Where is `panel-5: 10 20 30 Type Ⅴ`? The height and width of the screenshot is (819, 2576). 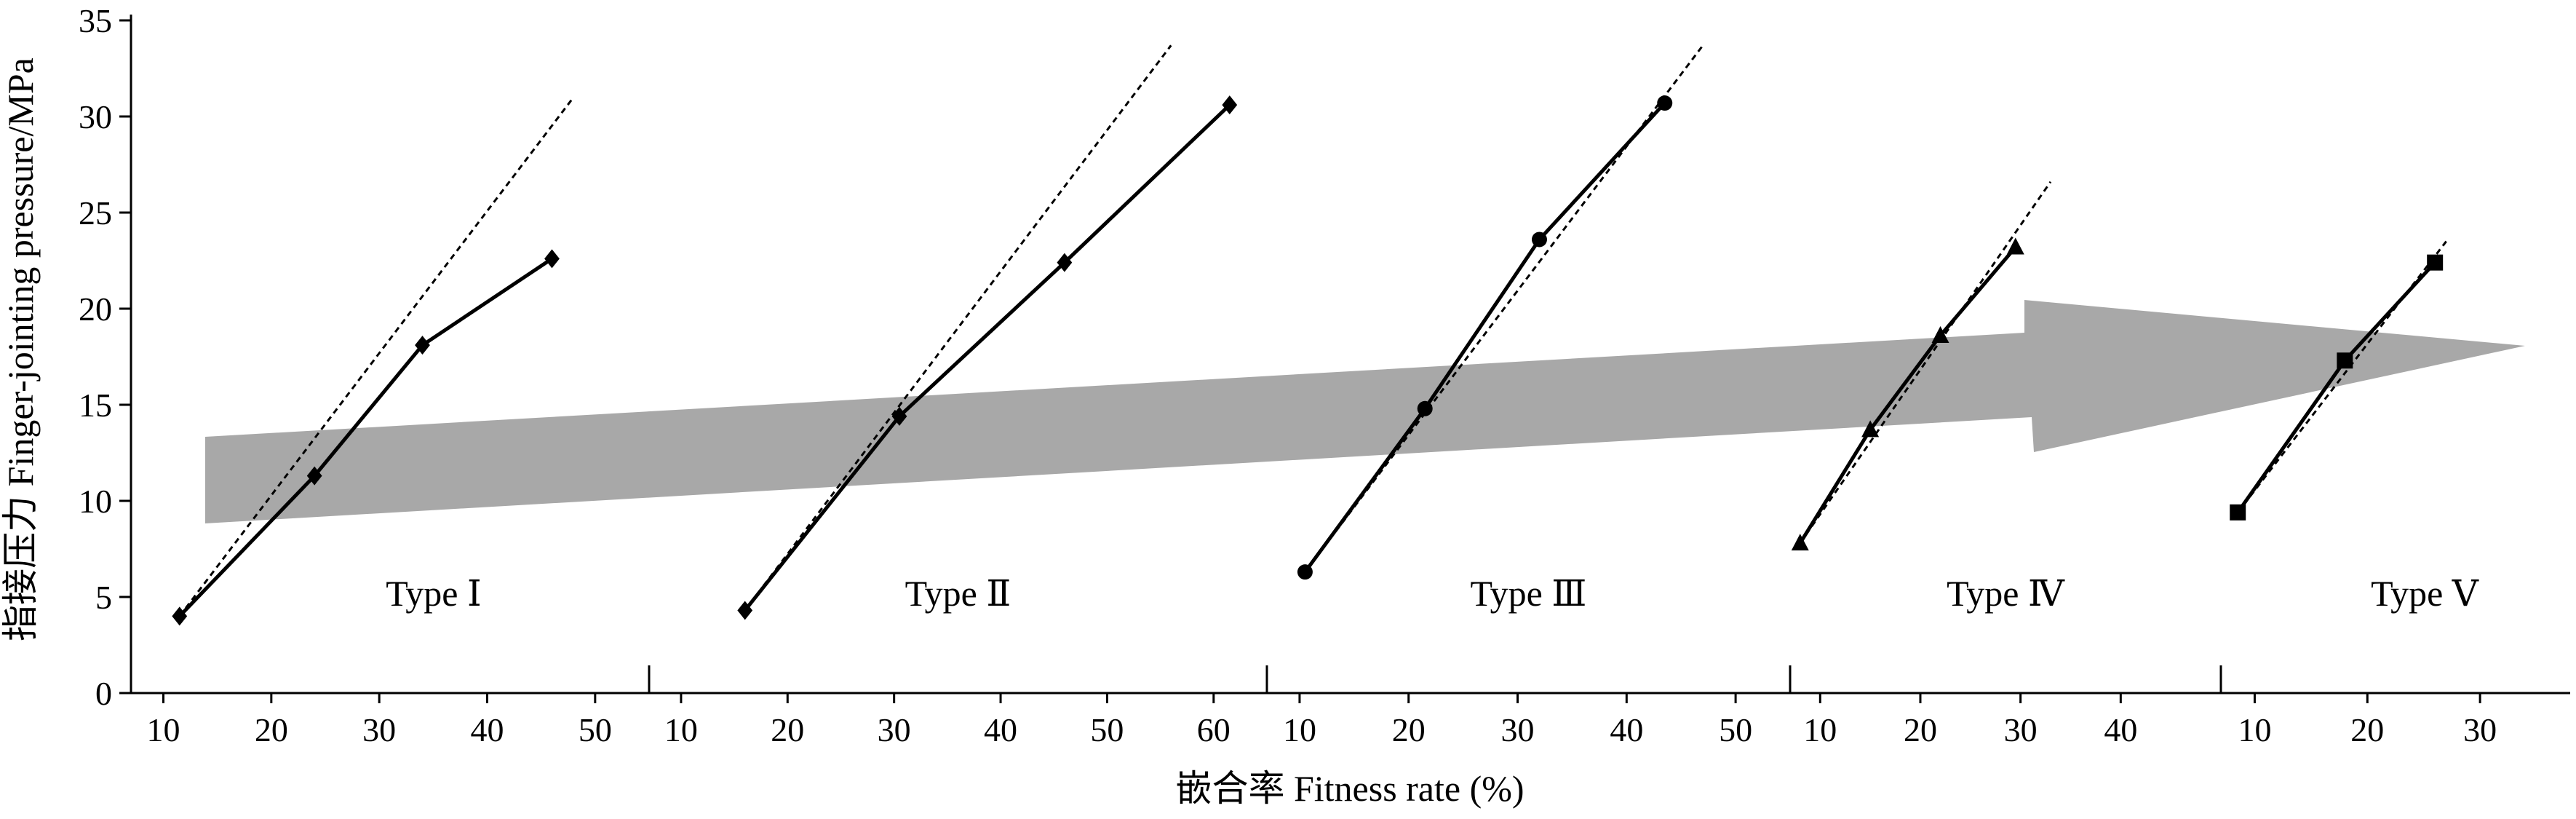 panel-5: 10 20 30 Type Ⅴ is located at coordinates (2363, 494).